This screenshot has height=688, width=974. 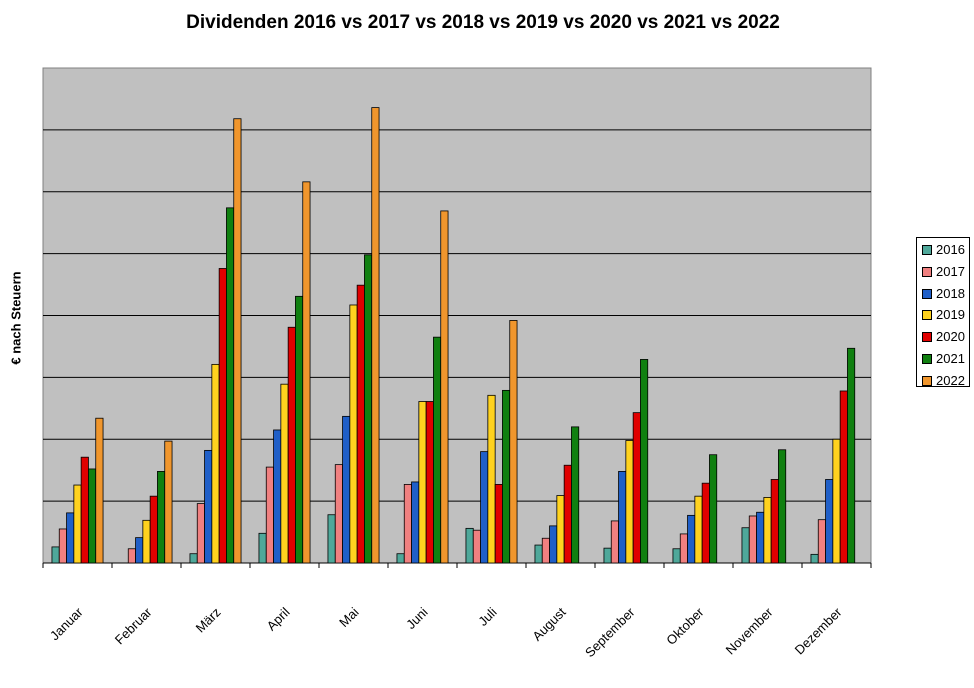 What do you see at coordinates (55, 555) in the screenshot?
I see `bar-2016-januar` at bounding box center [55, 555].